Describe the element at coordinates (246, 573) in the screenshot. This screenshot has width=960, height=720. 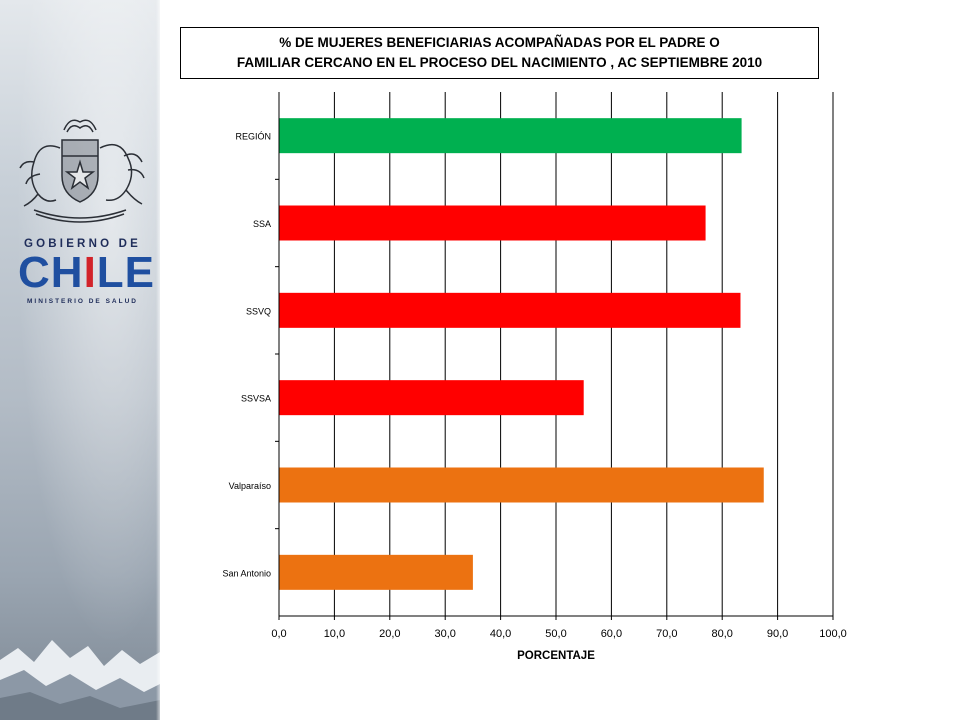
I see `y-category-label: San Antonio` at that location.